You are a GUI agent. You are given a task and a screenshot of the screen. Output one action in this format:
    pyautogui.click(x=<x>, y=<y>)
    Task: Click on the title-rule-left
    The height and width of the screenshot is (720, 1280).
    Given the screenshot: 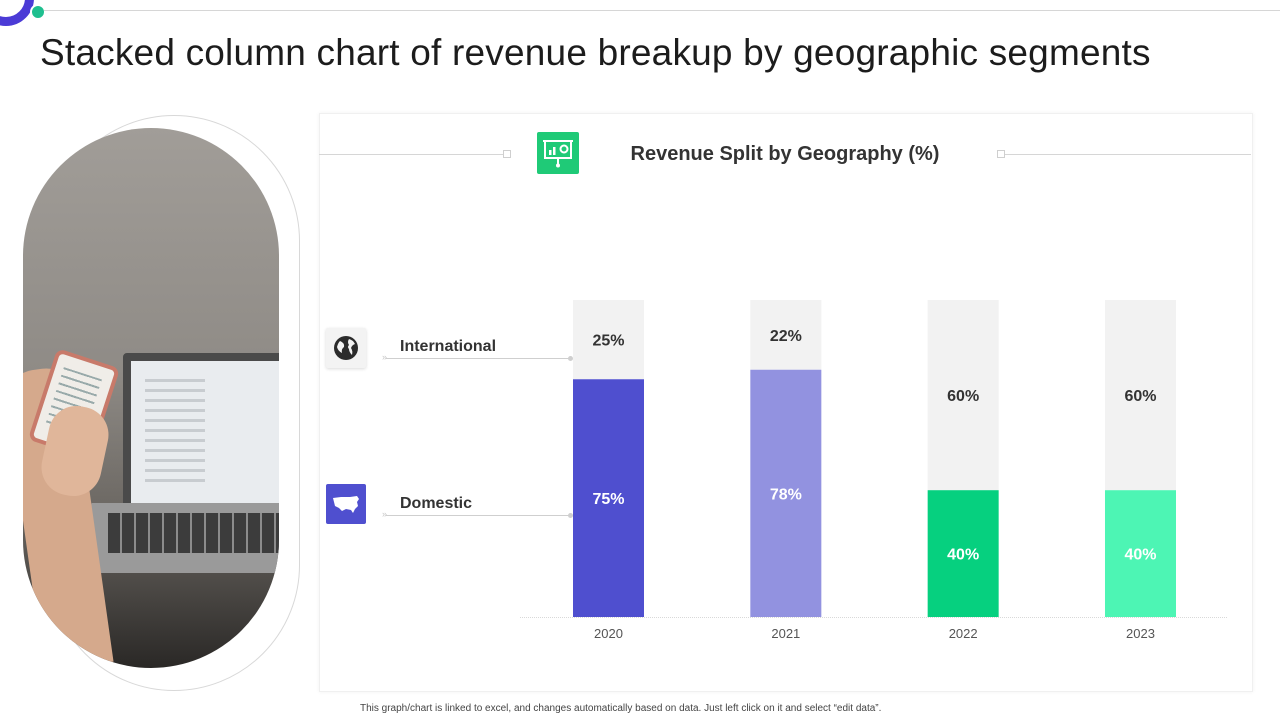 What is the action you would take?
    pyautogui.click(x=411, y=154)
    